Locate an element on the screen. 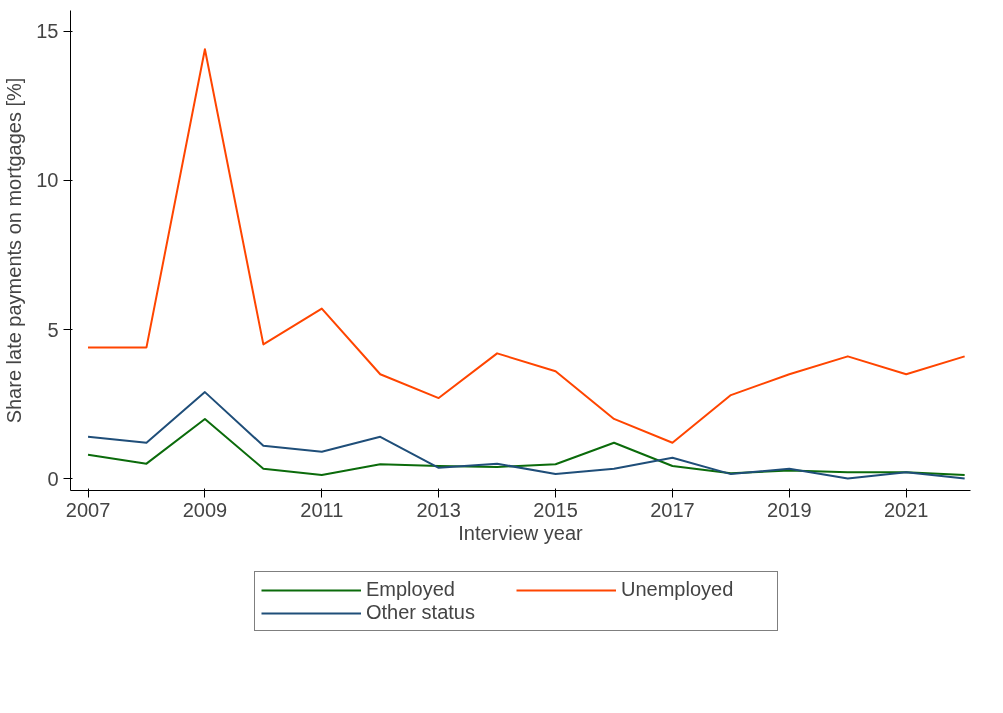  x-tick-label: 2015 is located at coordinates (555, 509).